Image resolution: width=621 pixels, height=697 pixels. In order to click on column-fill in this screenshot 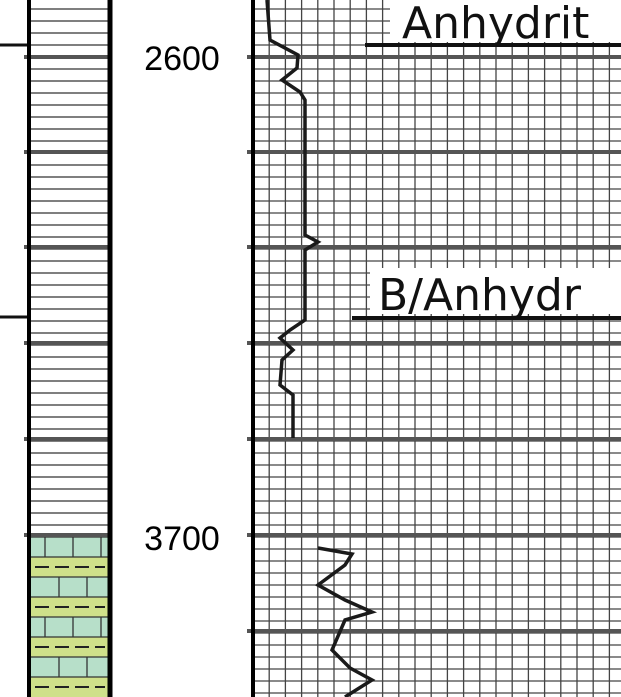, I will do `click(69, 267)`.